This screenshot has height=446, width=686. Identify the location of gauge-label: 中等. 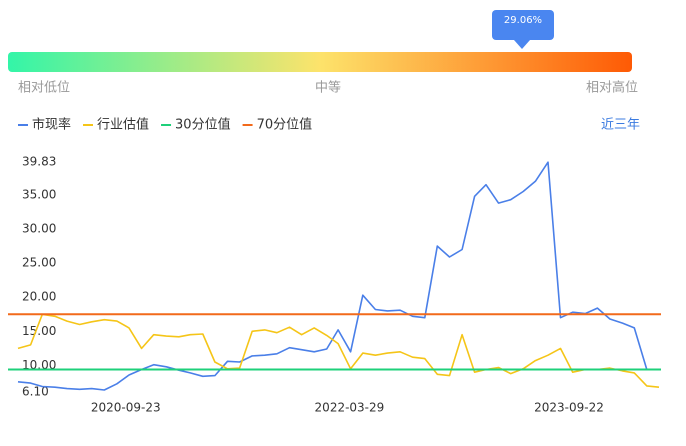
(328, 88).